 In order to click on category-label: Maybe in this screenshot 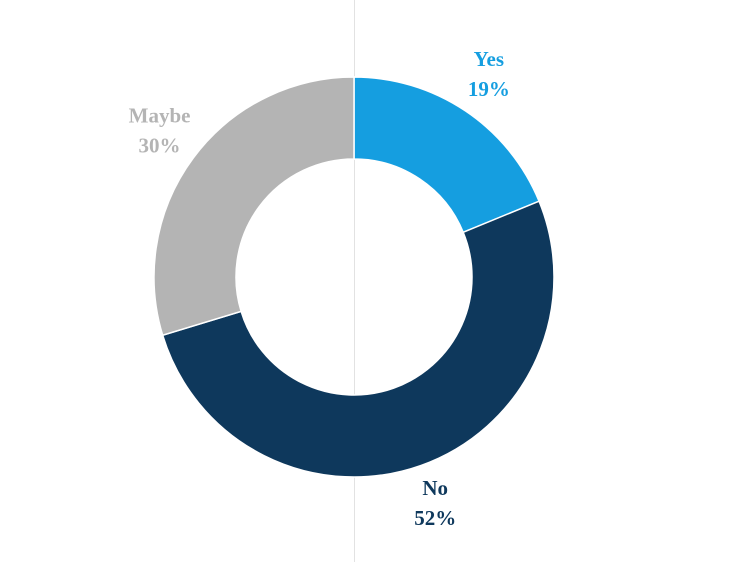, I will do `click(160, 116)`.